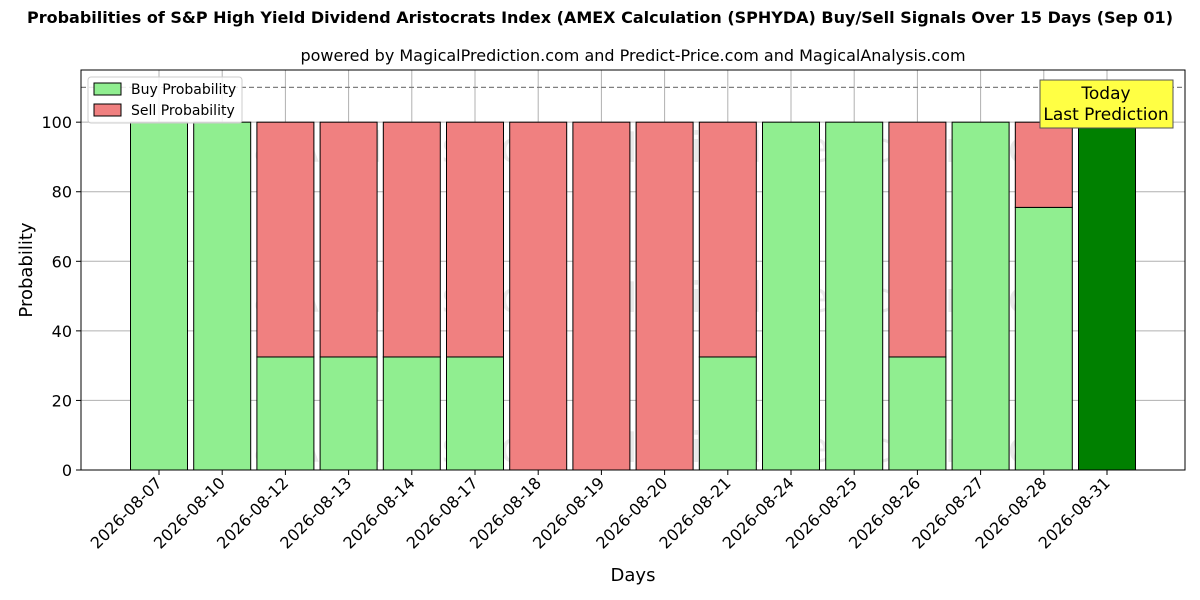  What do you see at coordinates (62, 261) in the screenshot?
I see `y-tick-label: 60` at bounding box center [62, 261].